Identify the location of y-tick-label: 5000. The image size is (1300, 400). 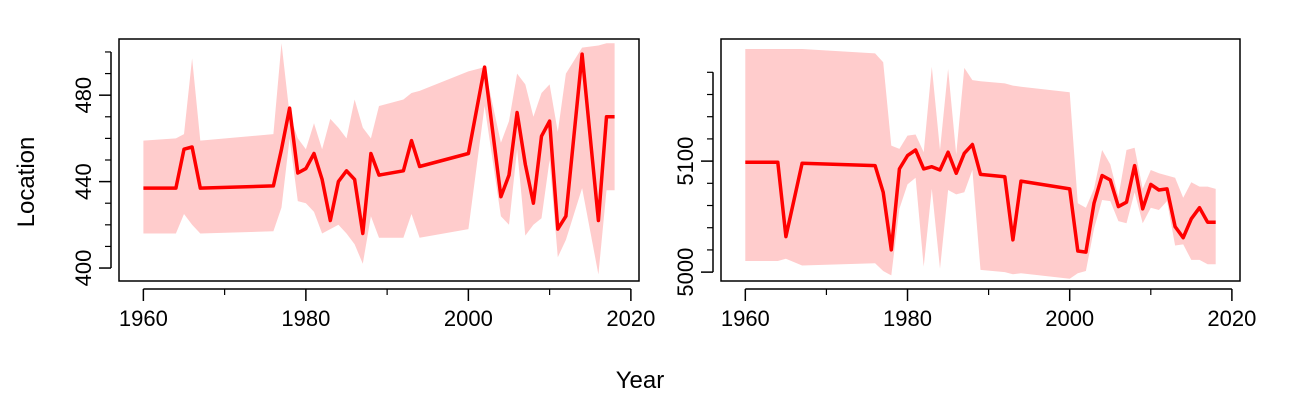
(685, 272).